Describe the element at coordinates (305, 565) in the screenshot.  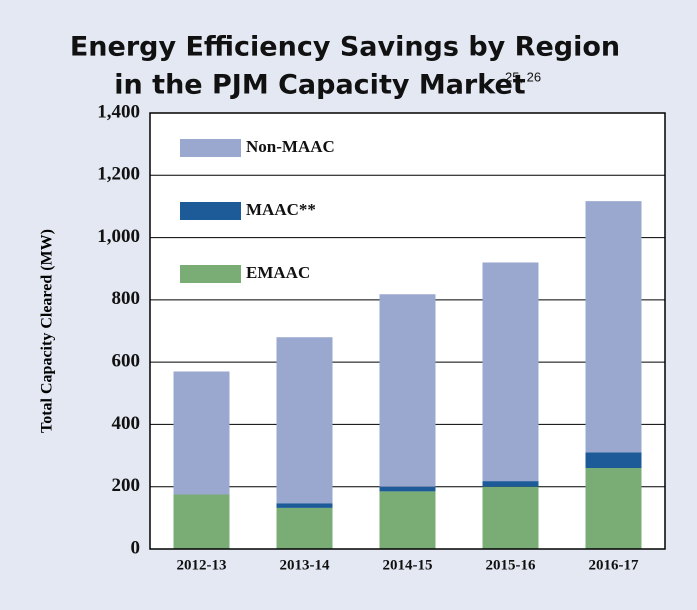
I see `x-tick-label: 2013-14` at that location.